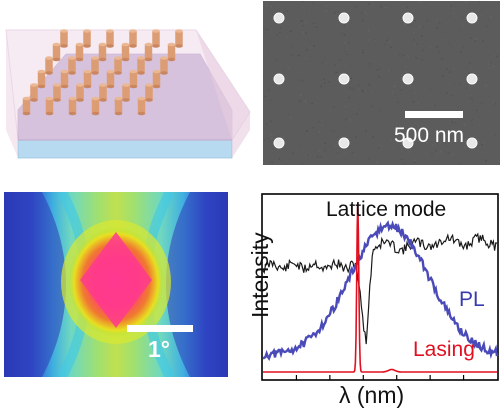 The height and width of the screenshot is (415, 500). I want to click on pl-label: PL, so click(472, 299).